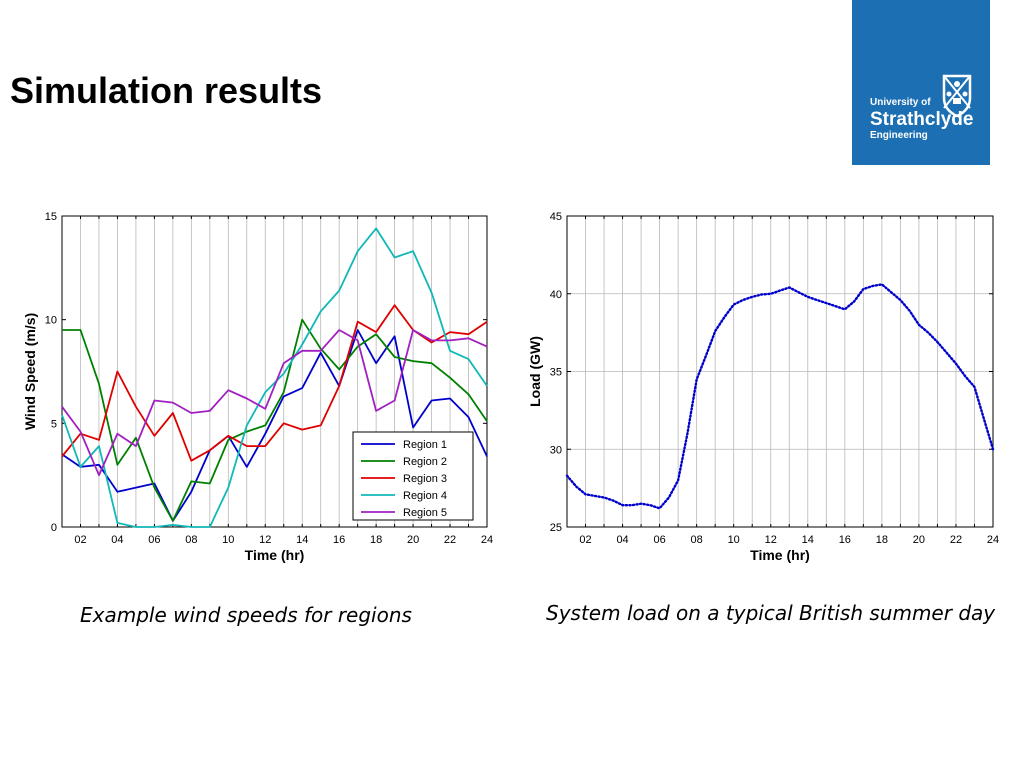  What do you see at coordinates (425, 513) in the screenshot?
I see `legend-label-region-5: Region 5` at bounding box center [425, 513].